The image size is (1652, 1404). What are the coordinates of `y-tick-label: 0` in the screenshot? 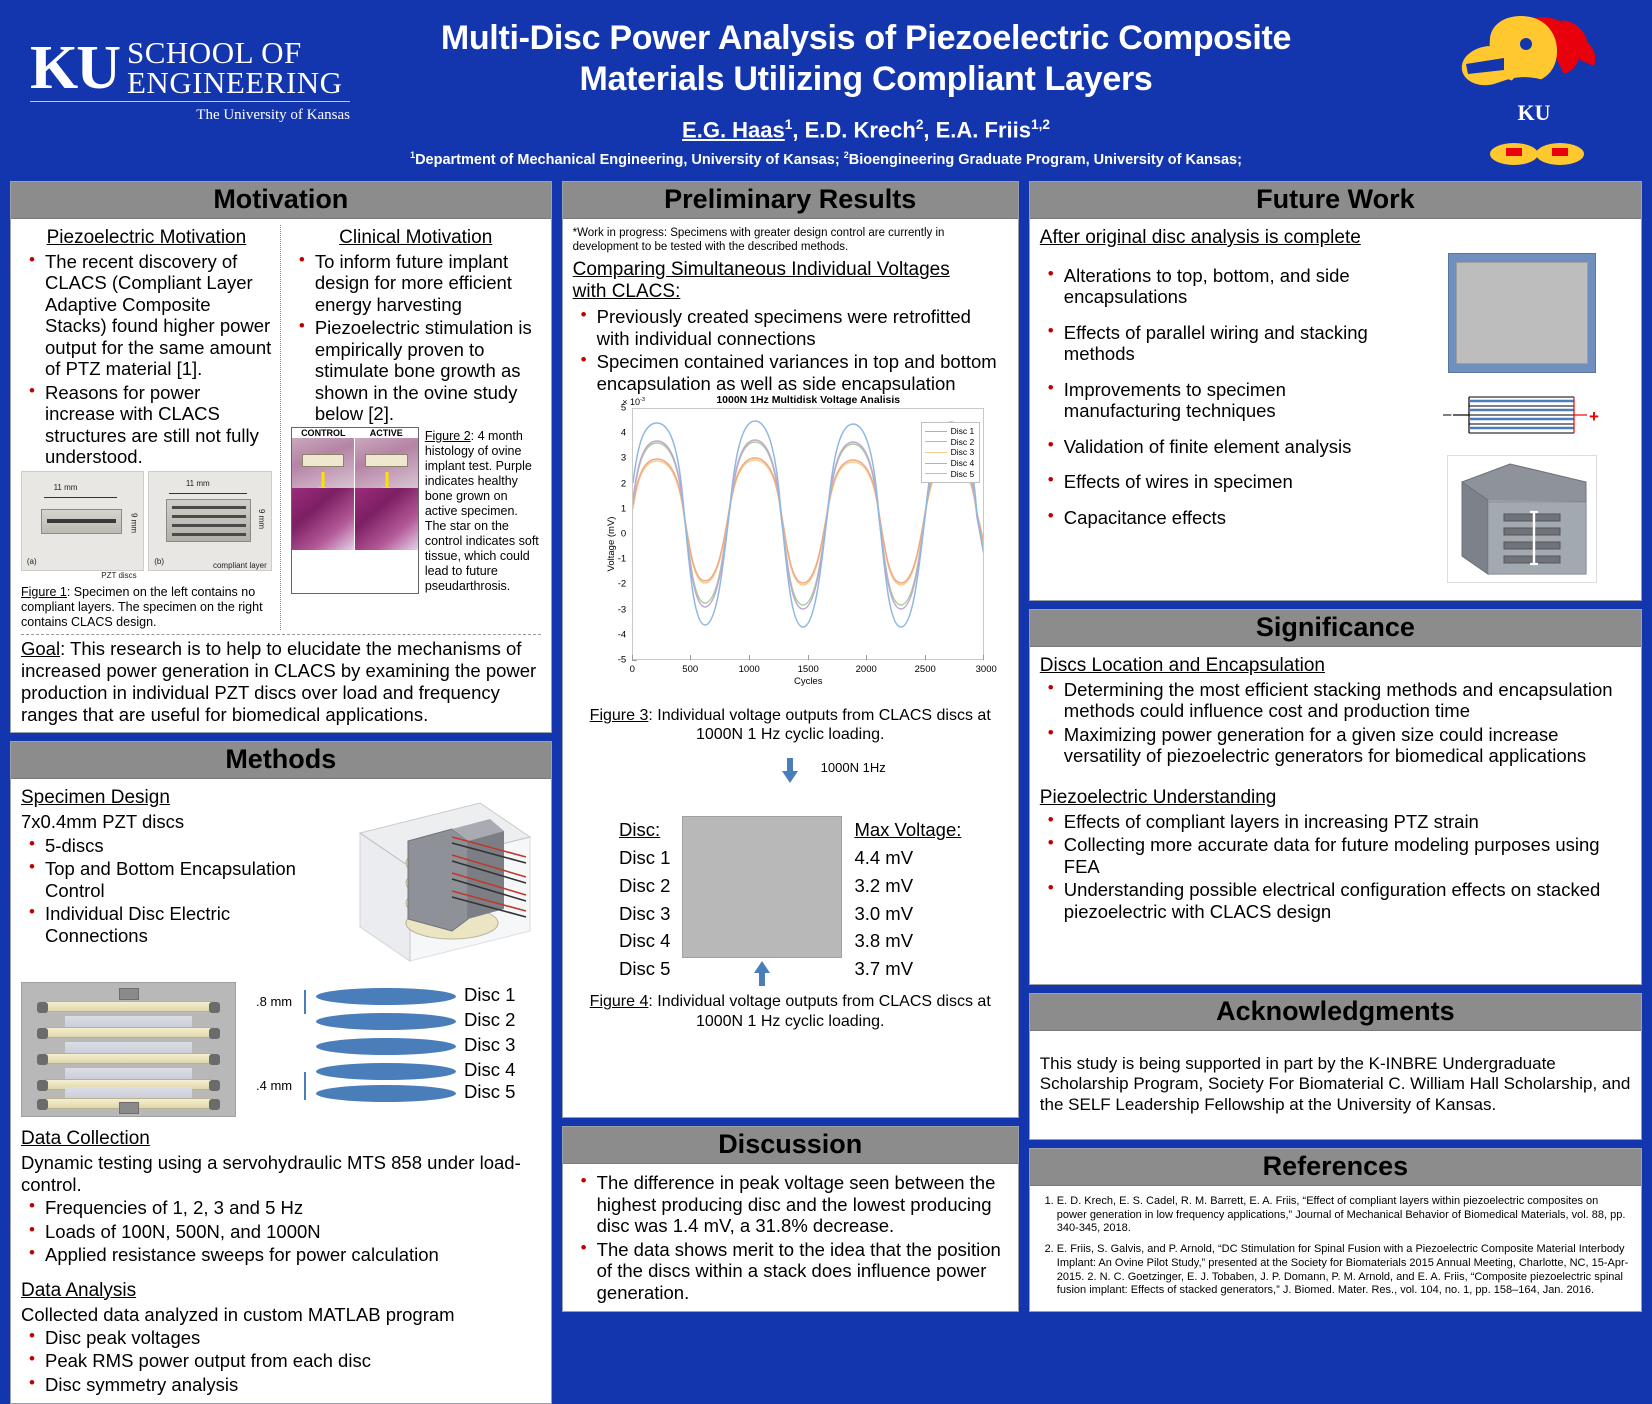 It's located at (623, 534).